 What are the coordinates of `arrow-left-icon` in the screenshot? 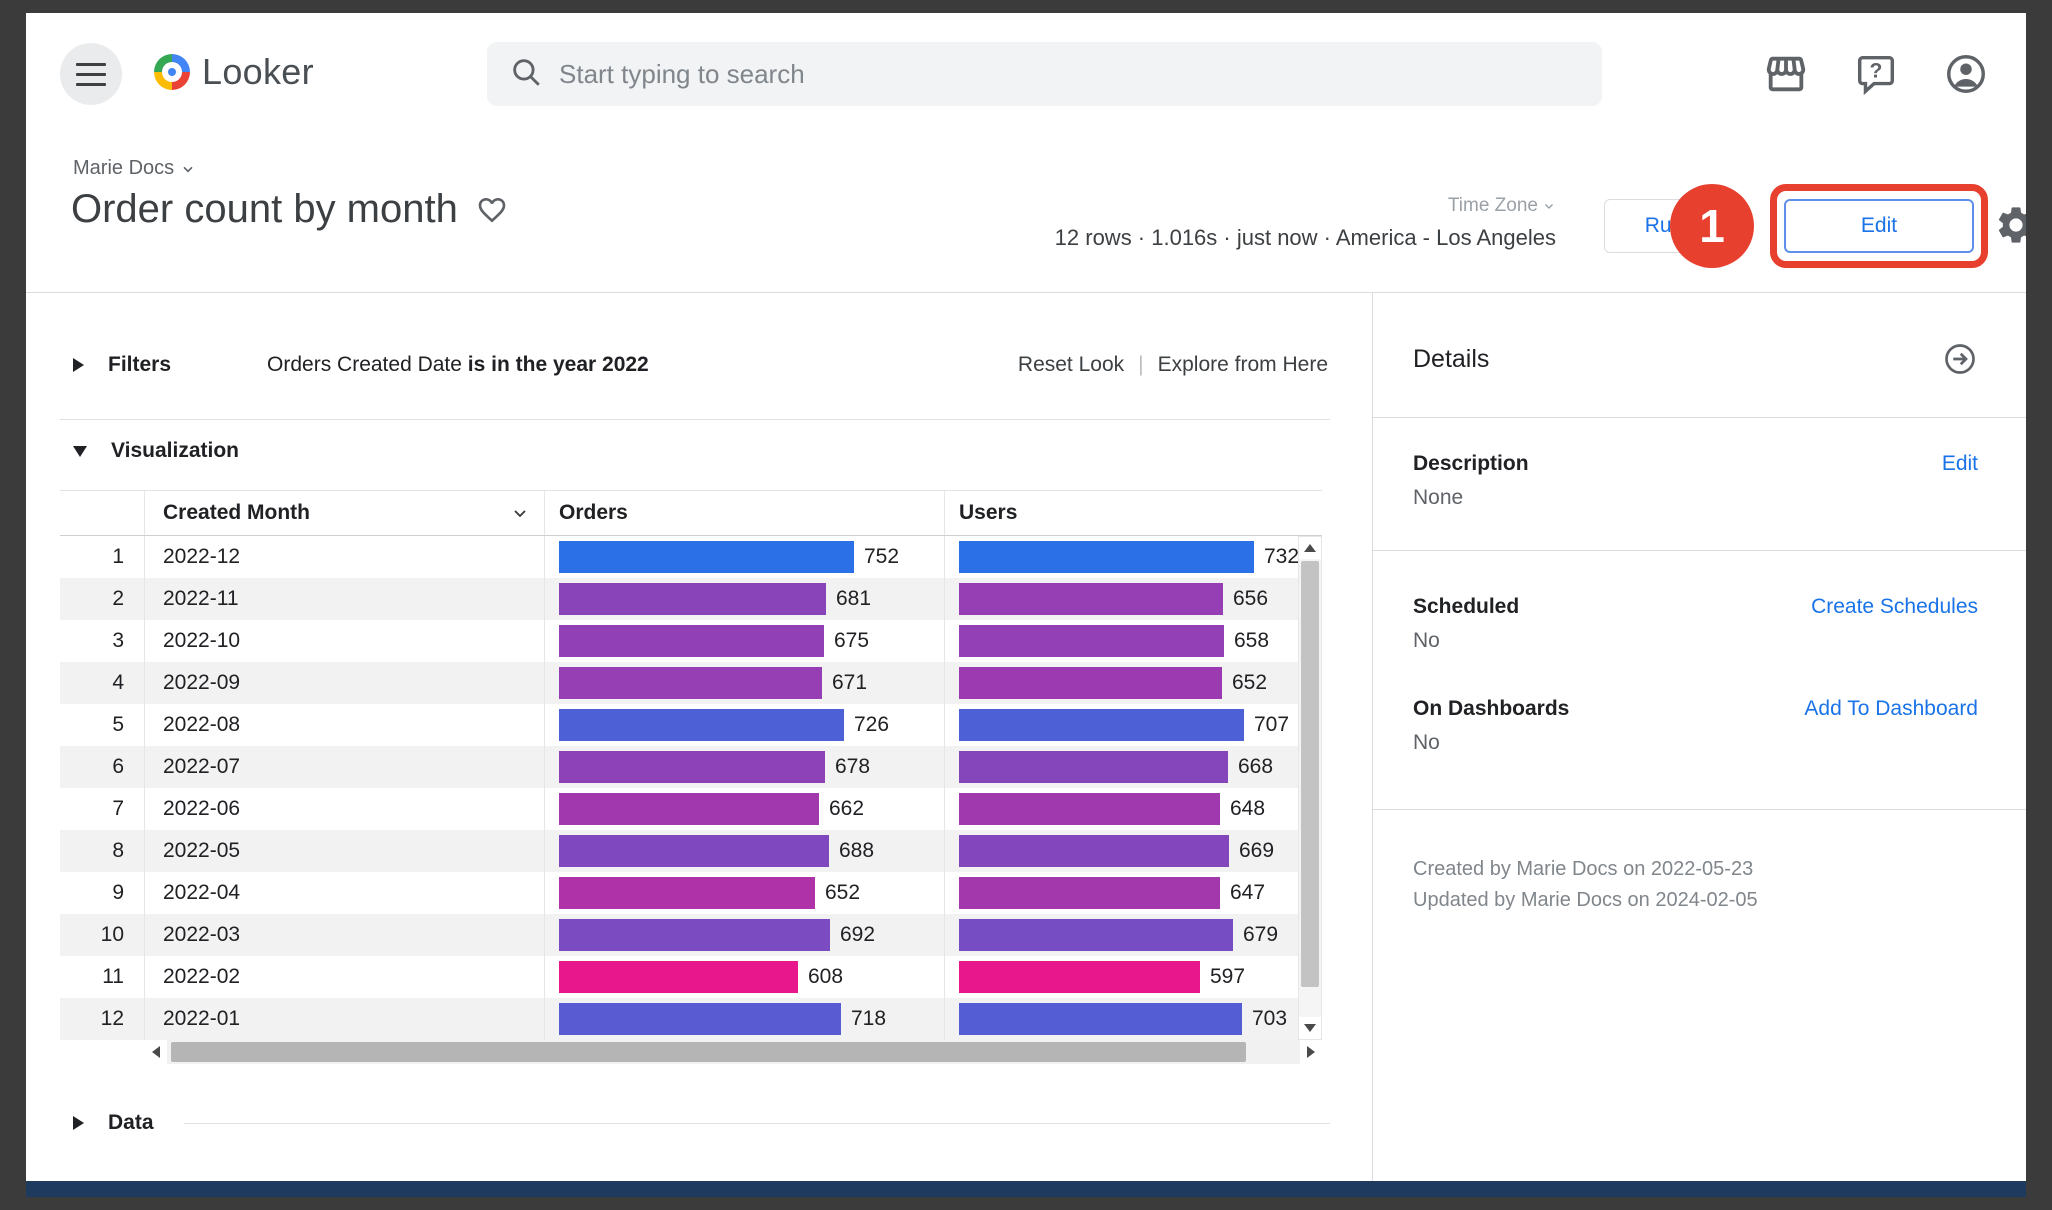 It's located at (156, 1052).